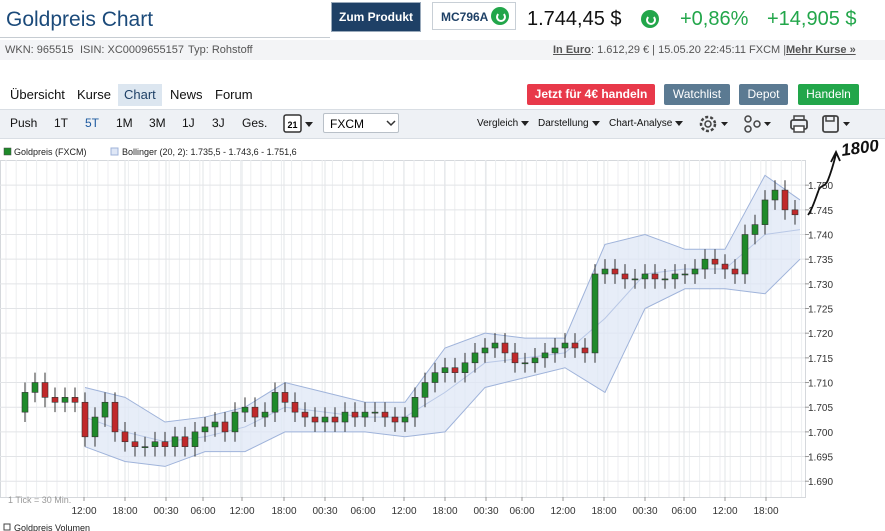 This screenshot has width=885, height=531. Describe the element at coordinates (61, 123) in the screenshot. I see `period-button: 1T` at that location.